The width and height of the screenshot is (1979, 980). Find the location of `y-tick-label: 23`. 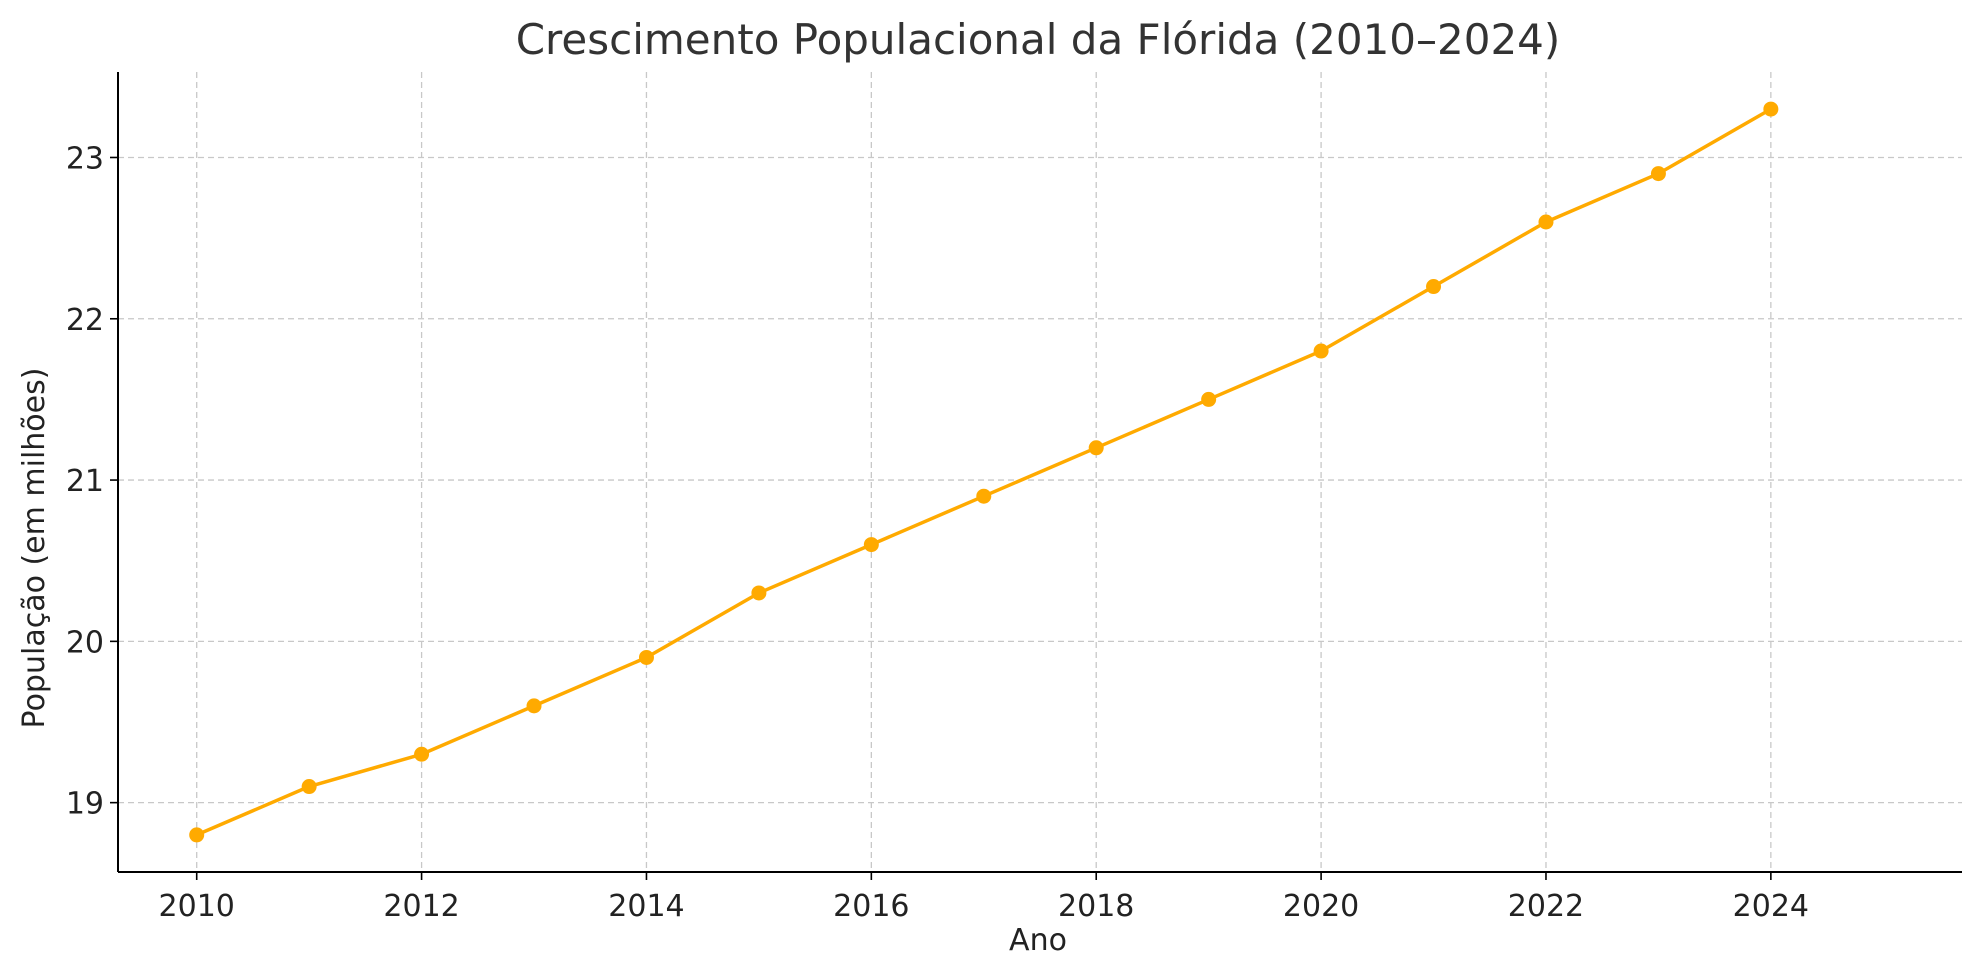

y-tick-label: 23 is located at coordinates (85, 158).